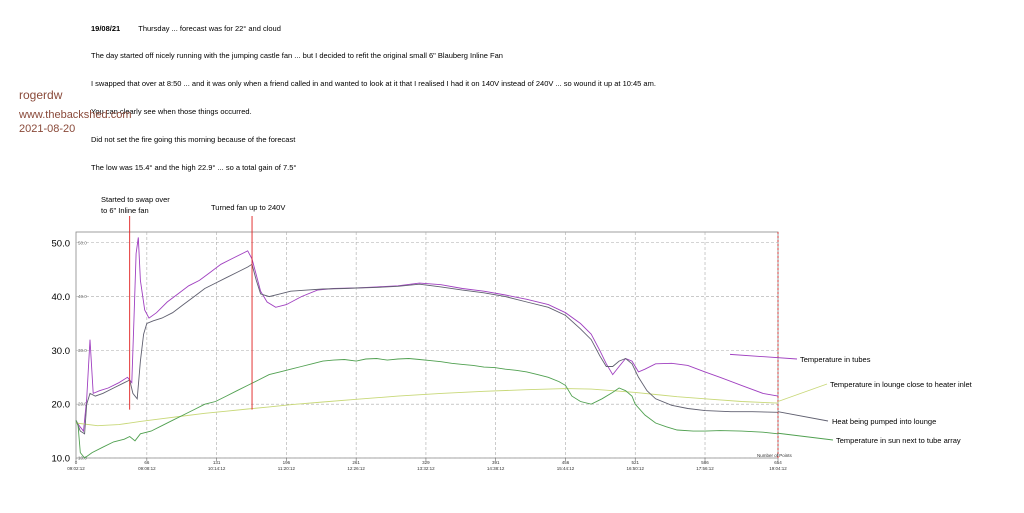  What do you see at coordinates (76, 462) in the screenshot?
I see `x-tick-number: 0` at bounding box center [76, 462].